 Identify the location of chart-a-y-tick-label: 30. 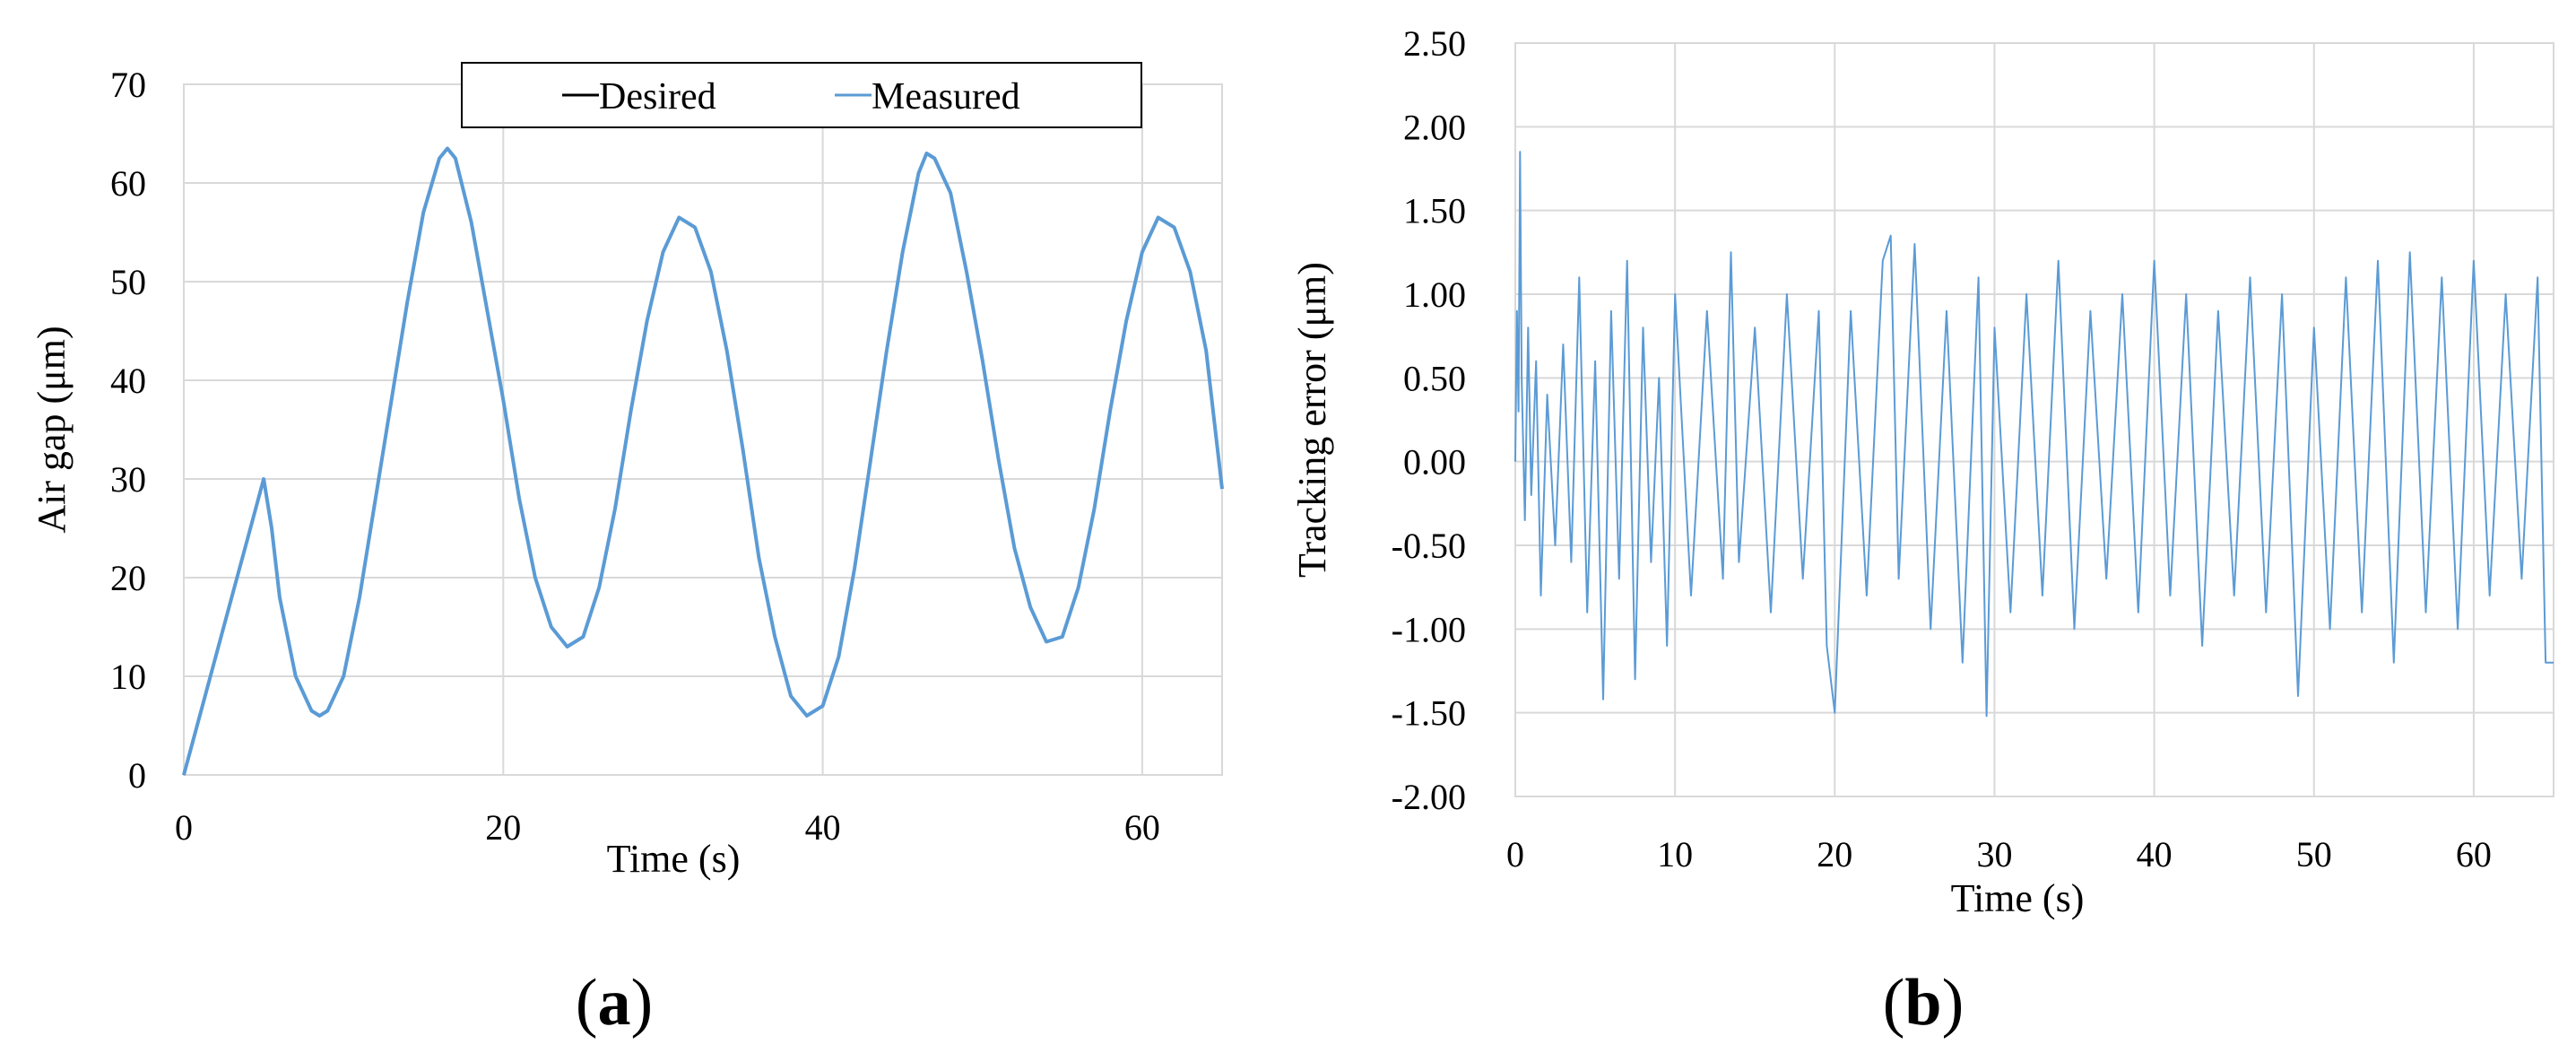
(128, 479).